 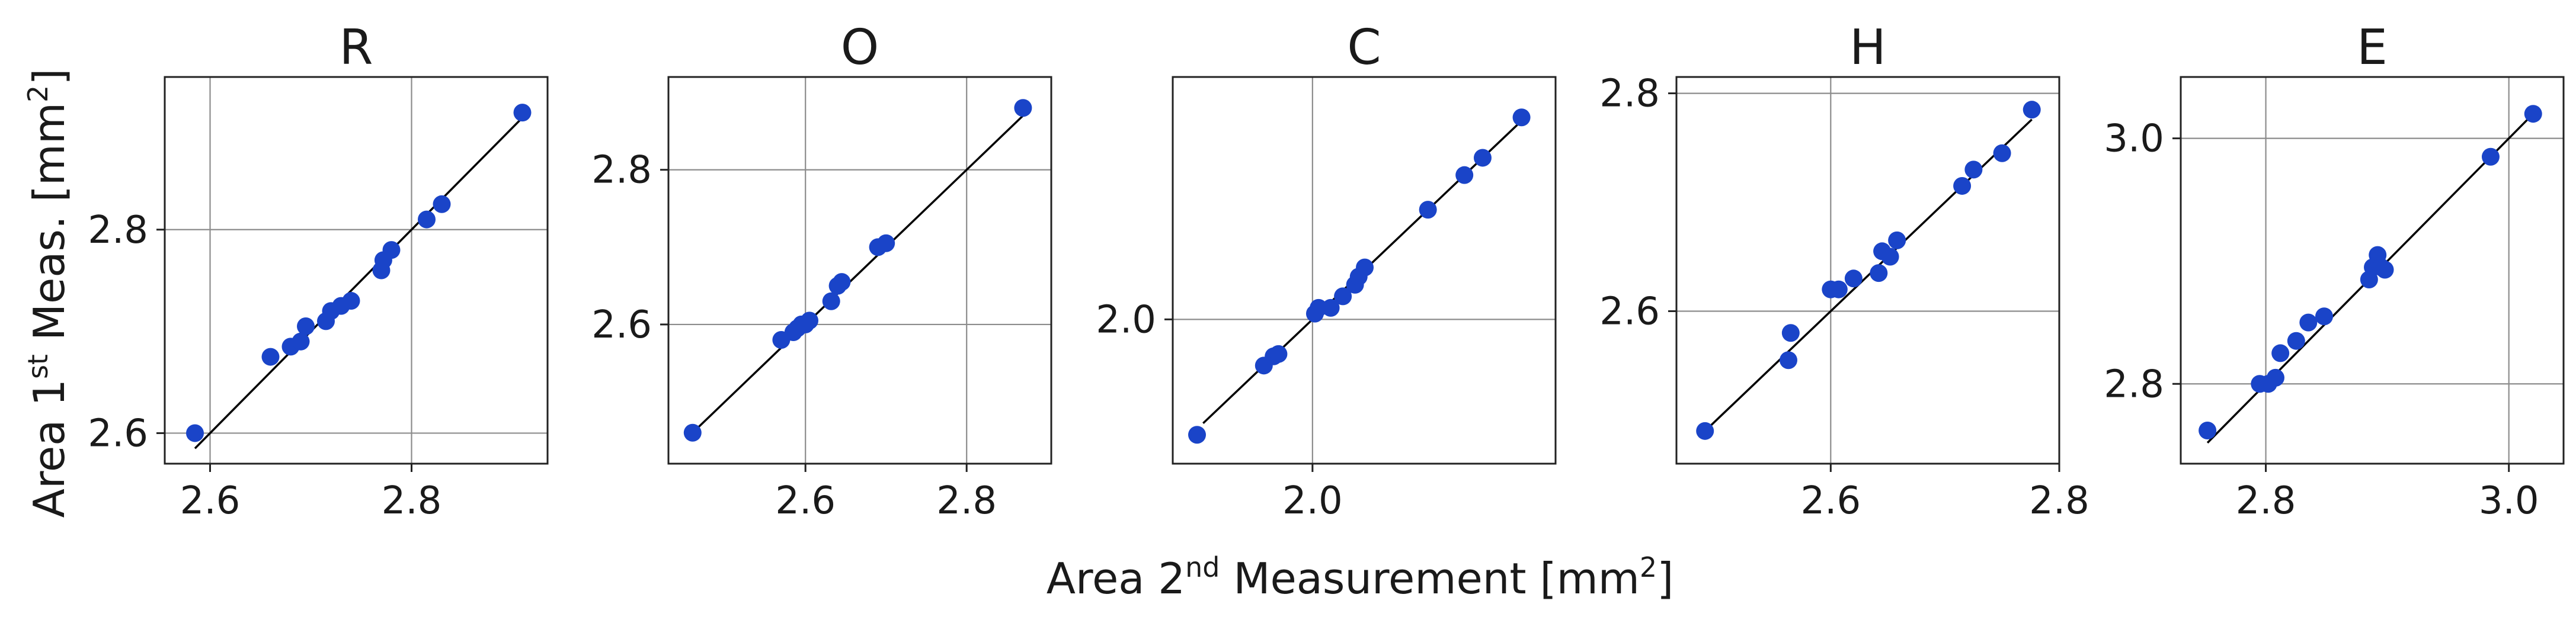 What do you see at coordinates (2134, 139) in the screenshot?
I see `y-tick-label: 3.0` at bounding box center [2134, 139].